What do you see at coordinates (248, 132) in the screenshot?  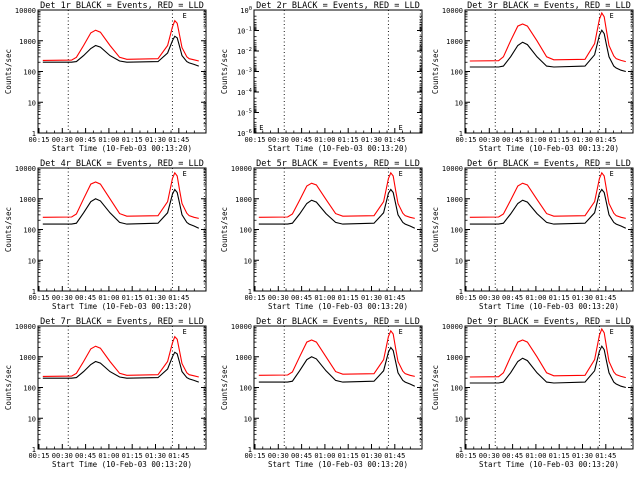 I see `y-tick-exponent: -6` at bounding box center [248, 132].